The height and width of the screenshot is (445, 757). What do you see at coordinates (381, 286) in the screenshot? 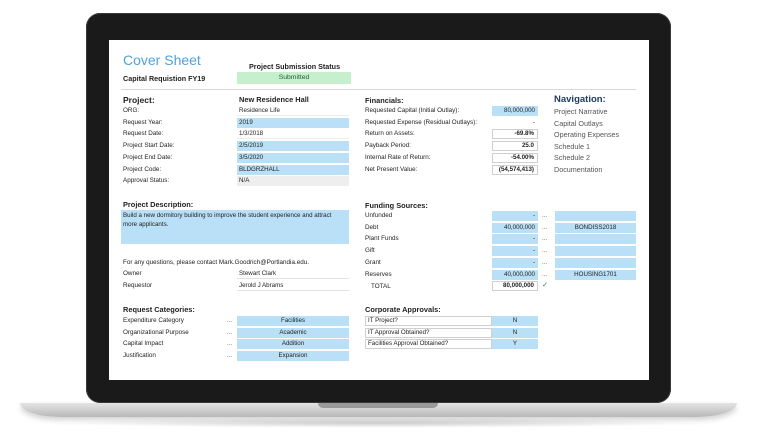
I see `funding-total-label: TOTAL` at bounding box center [381, 286].